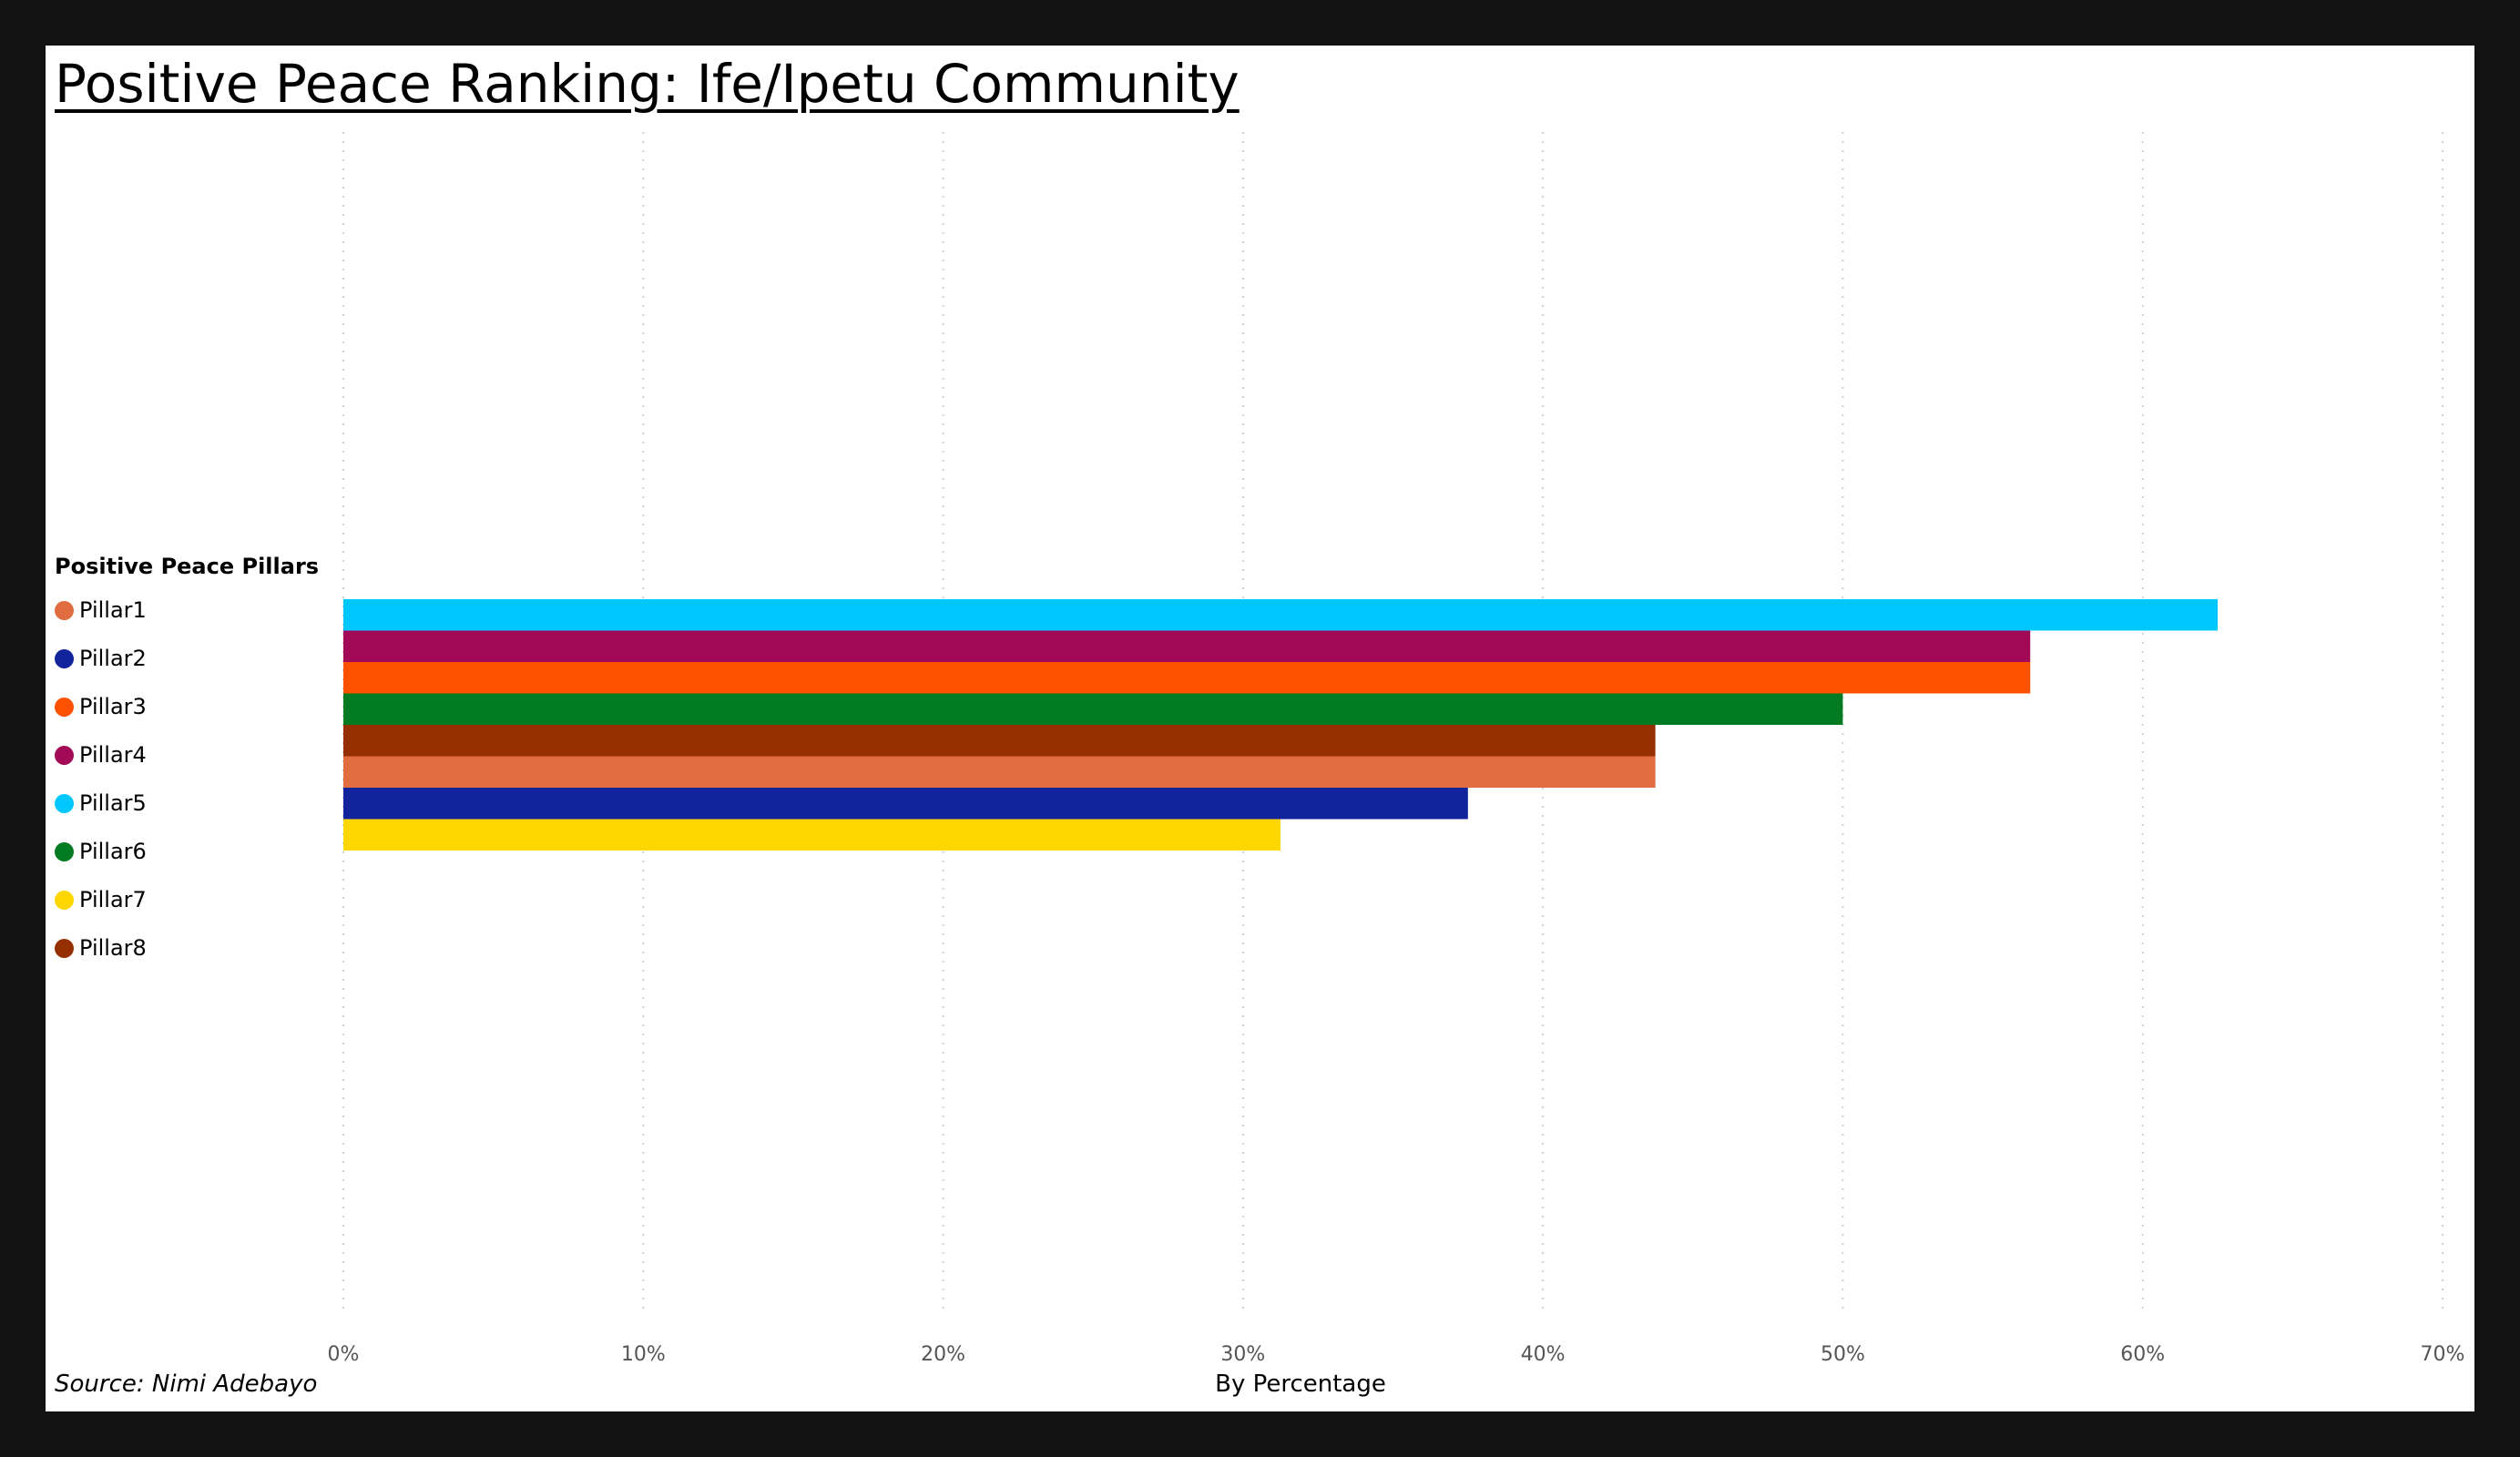  Describe the element at coordinates (1843, 1354) in the screenshot. I see `x-tick-label-5: 50%` at that location.